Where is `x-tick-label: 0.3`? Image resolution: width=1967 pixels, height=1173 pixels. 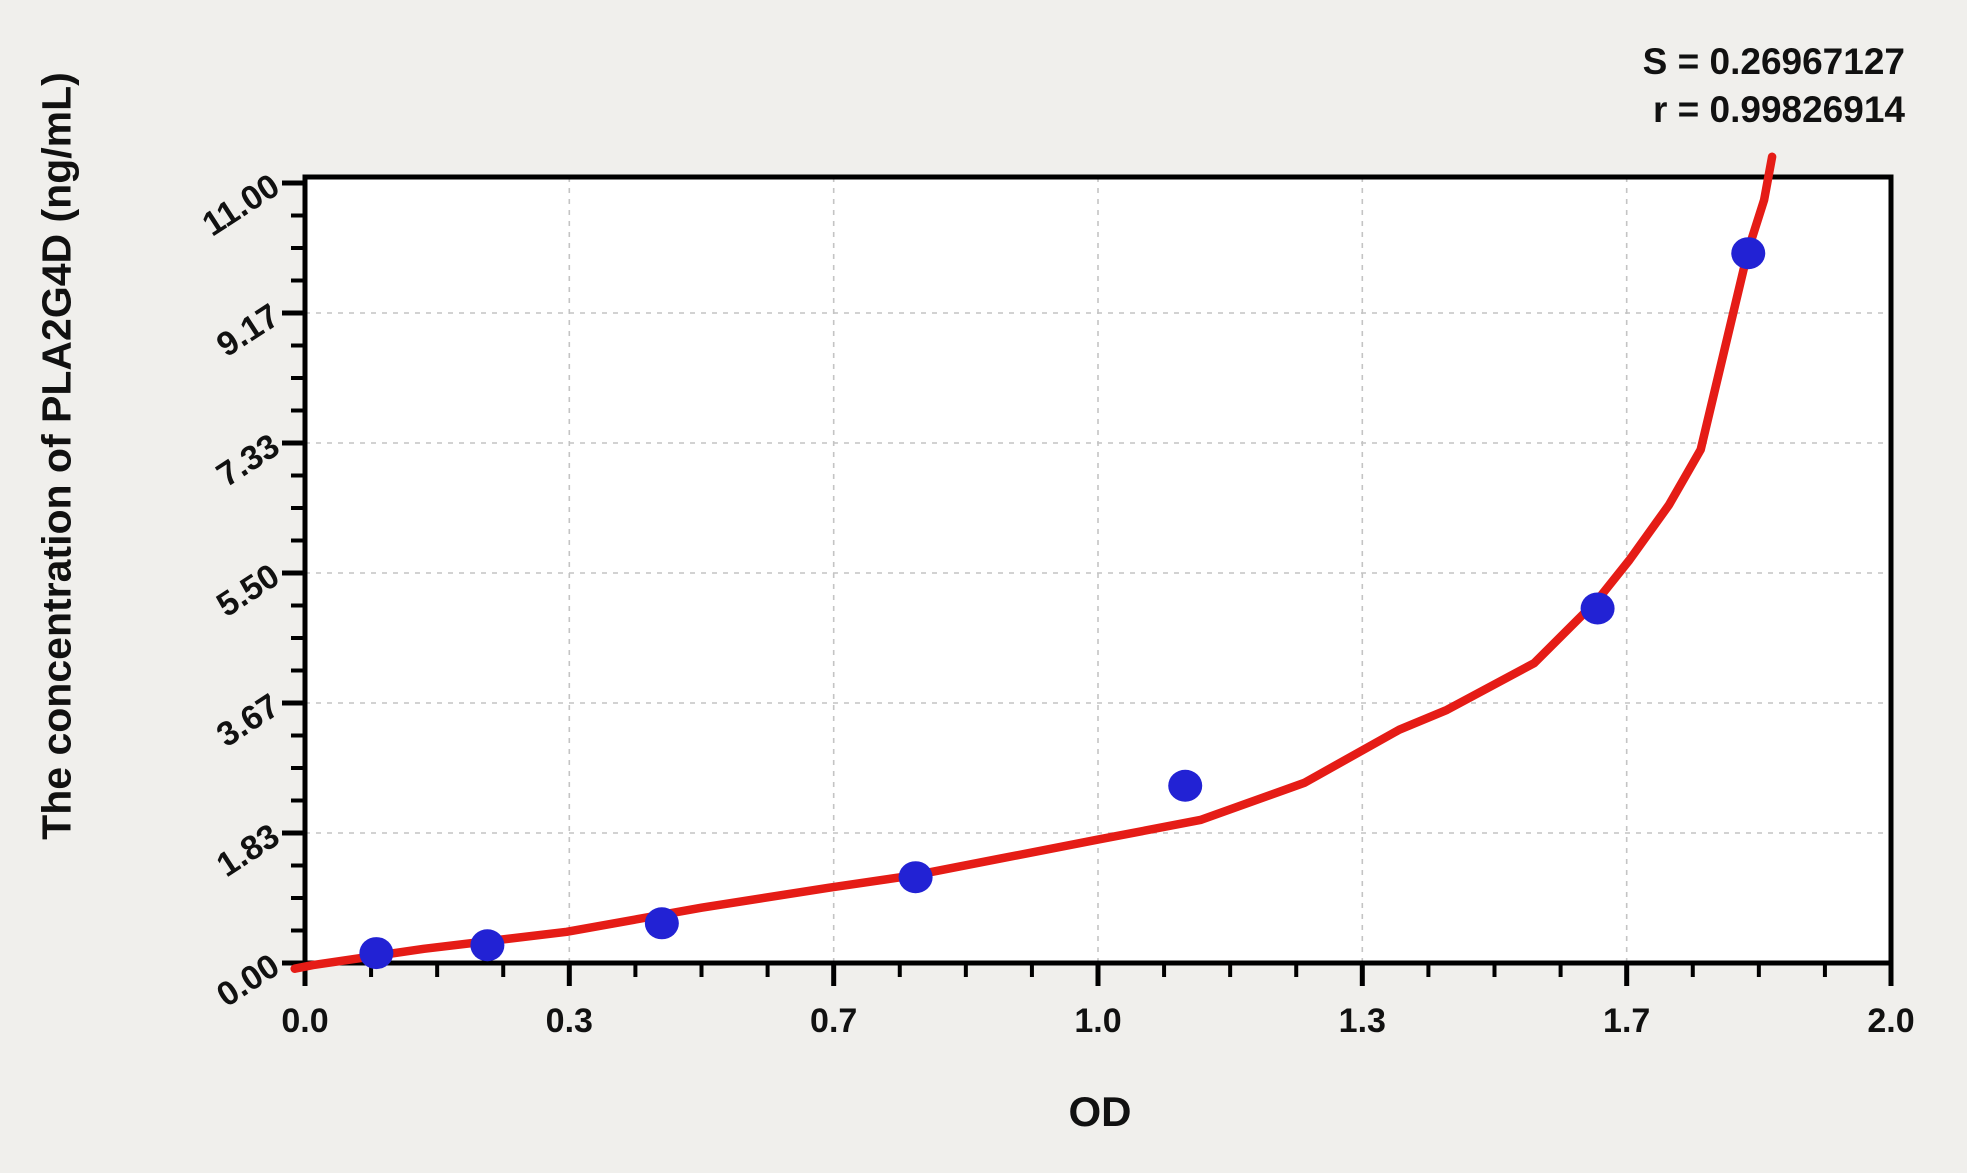 x-tick-label: 0.3 is located at coordinates (569, 1021).